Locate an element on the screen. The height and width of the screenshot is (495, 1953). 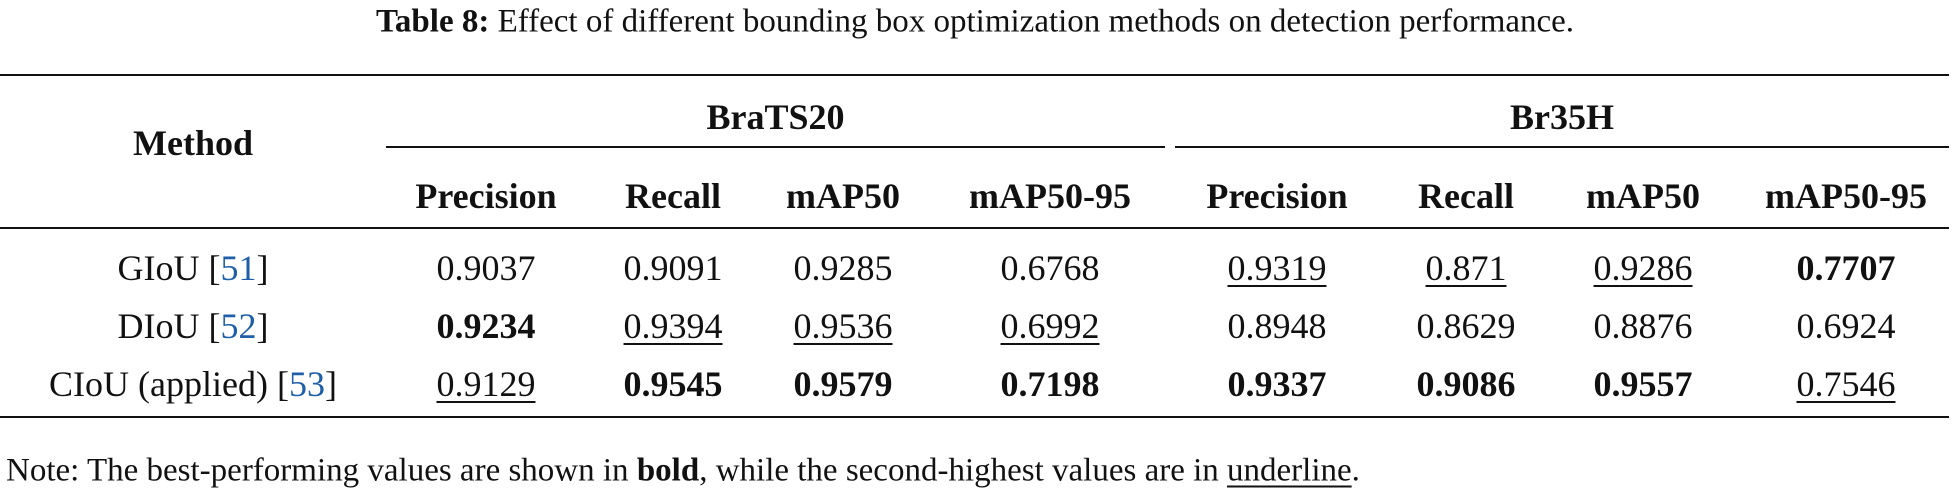
value-cell: 0.9337 is located at coordinates (1277, 384).